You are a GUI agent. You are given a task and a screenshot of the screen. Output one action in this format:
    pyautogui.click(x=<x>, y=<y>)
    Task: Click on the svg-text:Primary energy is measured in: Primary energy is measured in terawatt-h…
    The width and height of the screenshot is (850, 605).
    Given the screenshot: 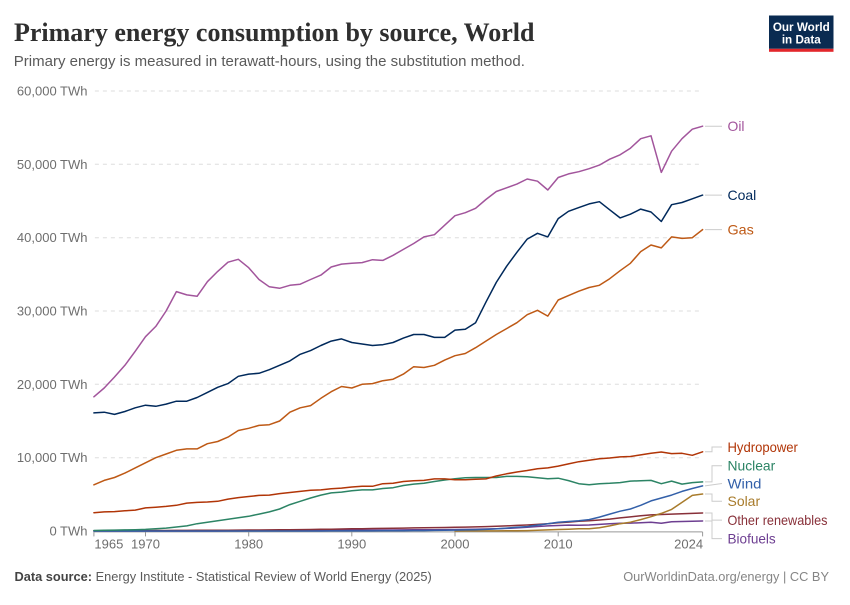 What is the action you would take?
    pyautogui.click(x=269, y=61)
    